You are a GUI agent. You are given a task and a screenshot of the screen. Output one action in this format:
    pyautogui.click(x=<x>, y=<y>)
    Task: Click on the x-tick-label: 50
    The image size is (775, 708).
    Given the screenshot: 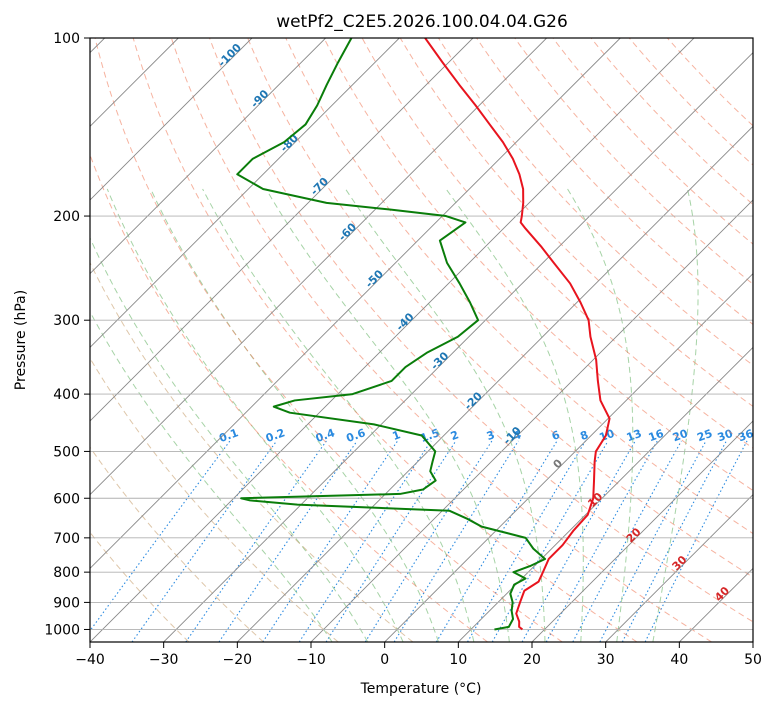 What is the action you would take?
    pyautogui.click(x=753, y=660)
    